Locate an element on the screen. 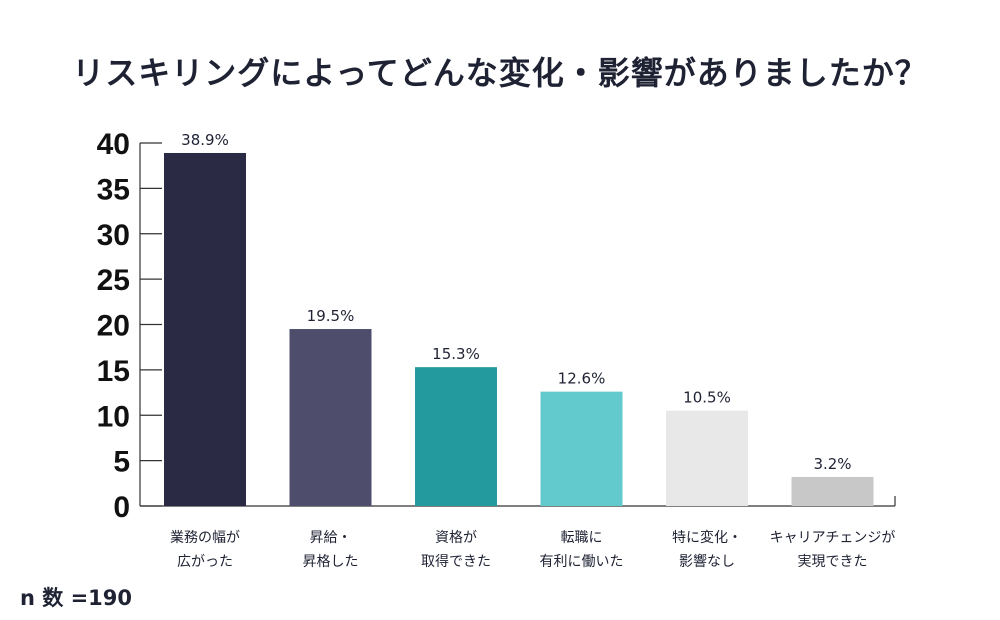 The image size is (1000, 620). category-label-3: 資格が is located at coordinates (456, 538).